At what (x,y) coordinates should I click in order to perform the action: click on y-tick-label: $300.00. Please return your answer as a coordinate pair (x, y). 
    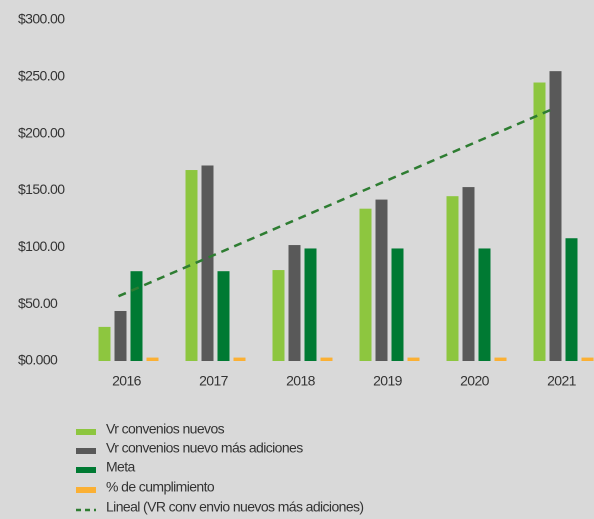
    Looking at the image, I should click on (41, 19).